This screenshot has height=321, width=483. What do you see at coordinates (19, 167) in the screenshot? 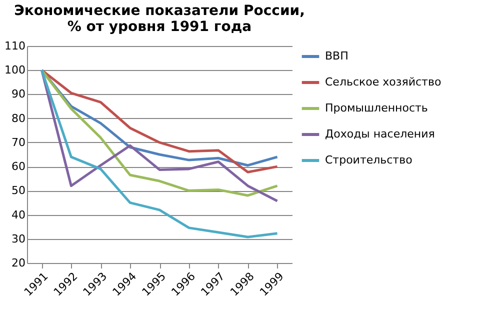
I see `y-tick-label: 60` at bounding box center [19, 167].